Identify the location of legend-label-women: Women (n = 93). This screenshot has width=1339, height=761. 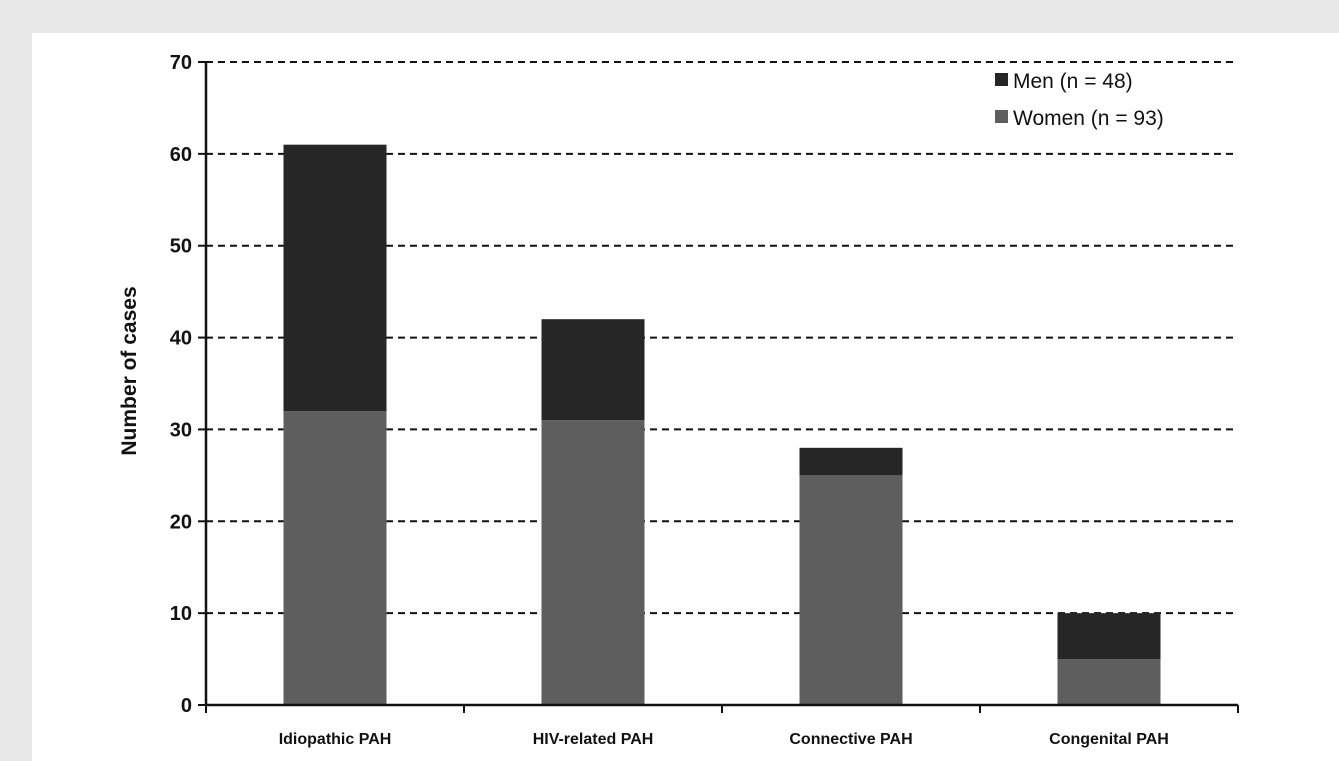
(1088, 118).